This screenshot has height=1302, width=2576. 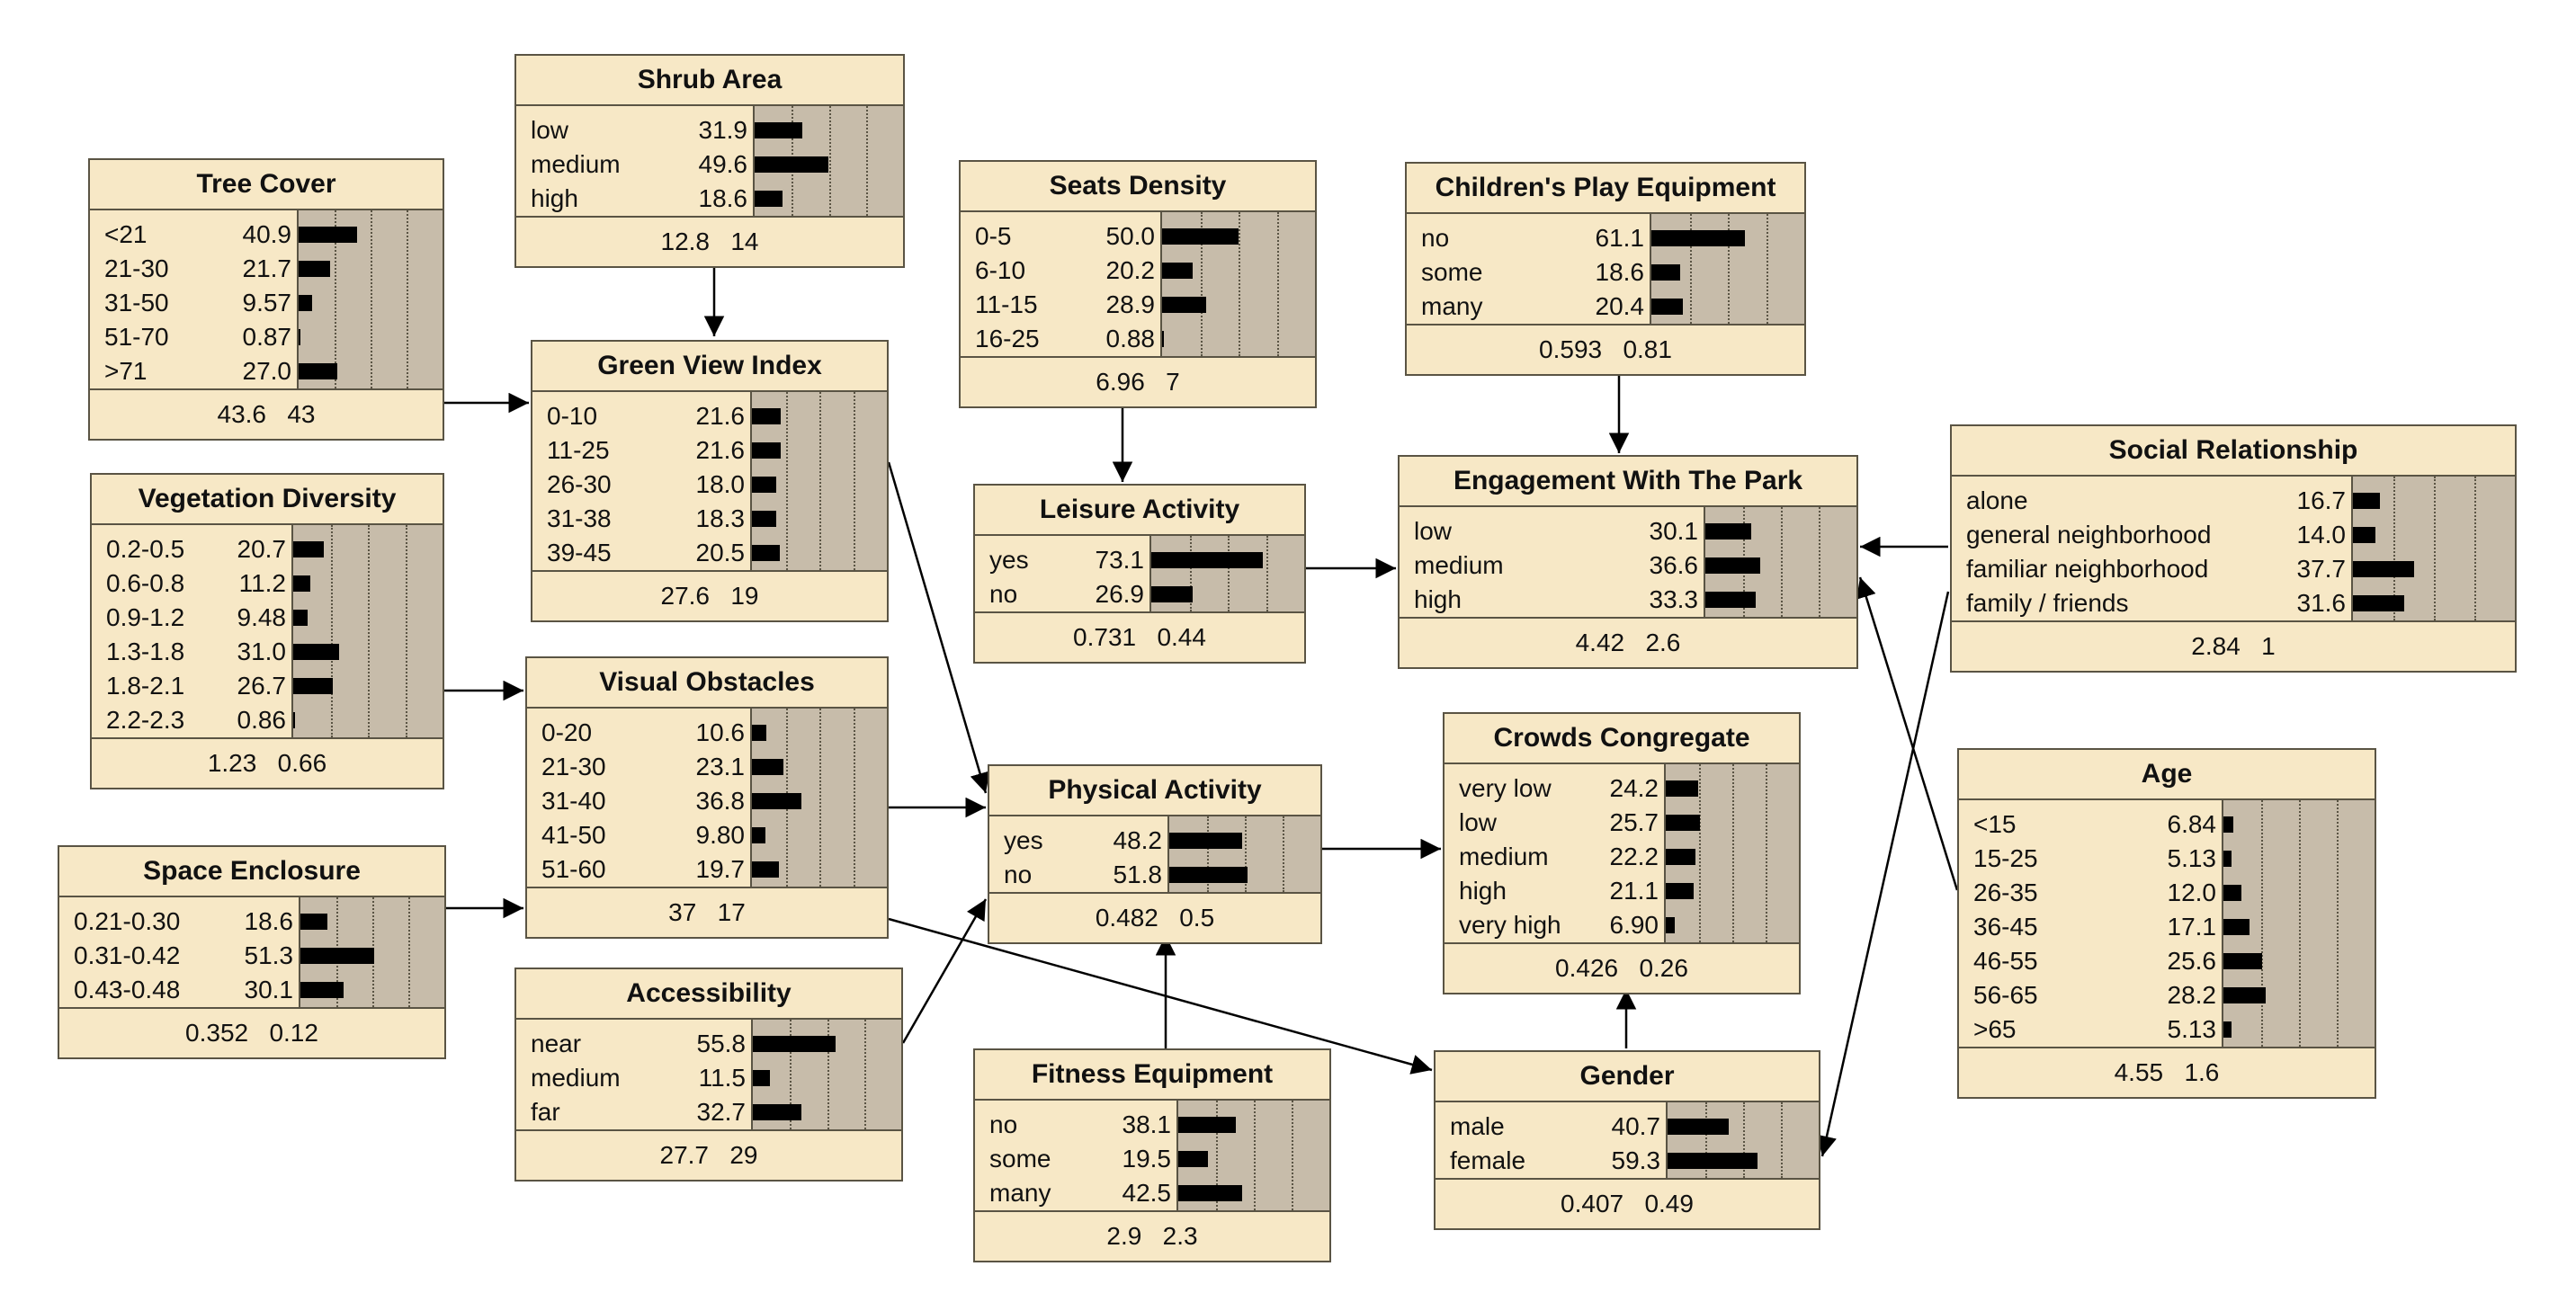 I want to click on state-row: 0.2-0.5 20.7, so click(x=198, y=549).